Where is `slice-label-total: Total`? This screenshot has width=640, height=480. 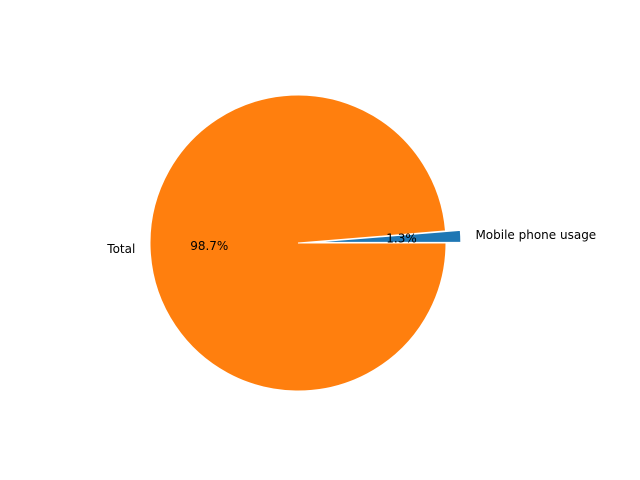
slice-label-total: Total is located at coordinates (120, 249).